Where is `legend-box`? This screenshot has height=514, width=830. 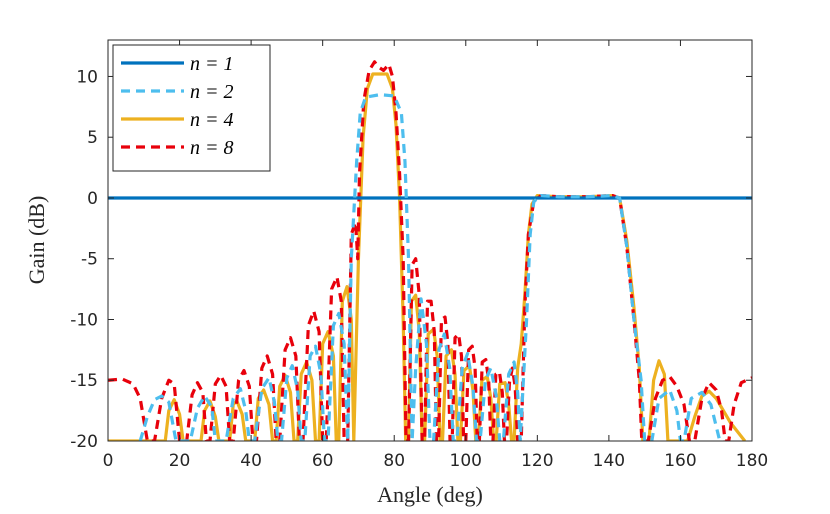 legend-box is located at coordinates (191, 108).